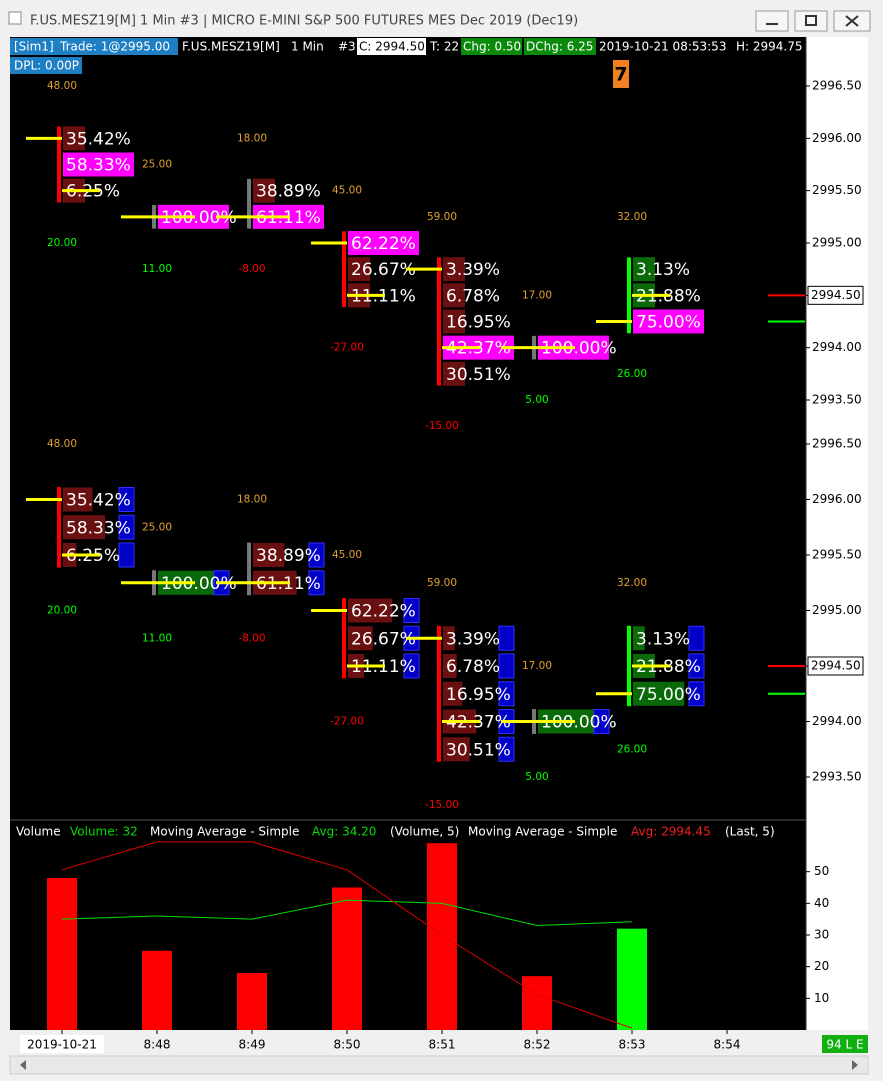  Describe the element at coordinates (821, 935) in the screenshot. I see `volume-tick-label: 30` at that location.